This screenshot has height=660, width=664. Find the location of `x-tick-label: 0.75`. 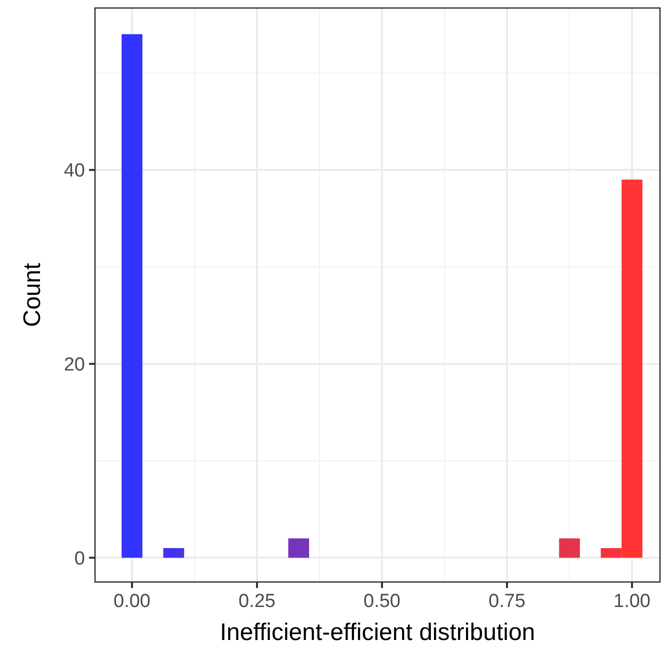

x-tick-label: 0.75 is located at coordinates (507, 601).